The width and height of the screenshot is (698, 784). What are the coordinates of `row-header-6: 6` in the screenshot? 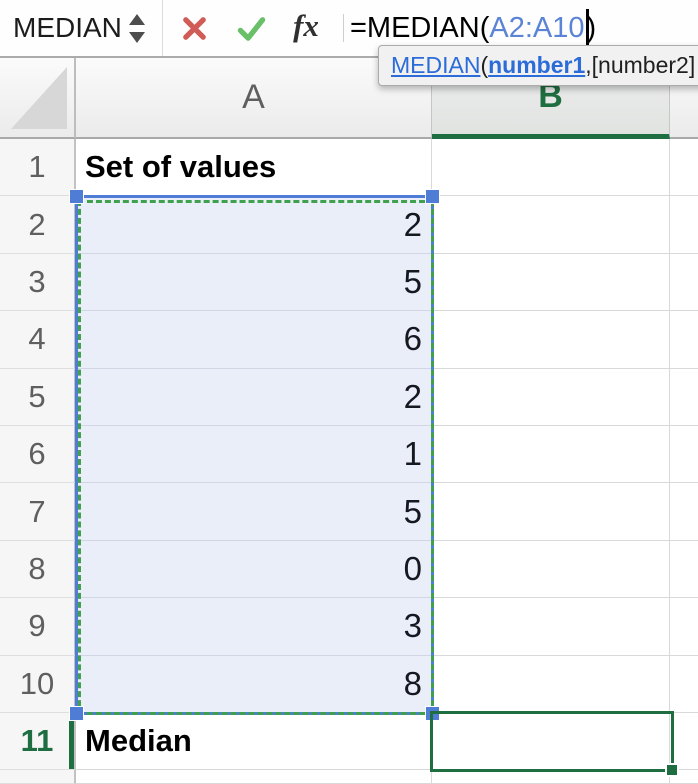 It's located at (38, 454).